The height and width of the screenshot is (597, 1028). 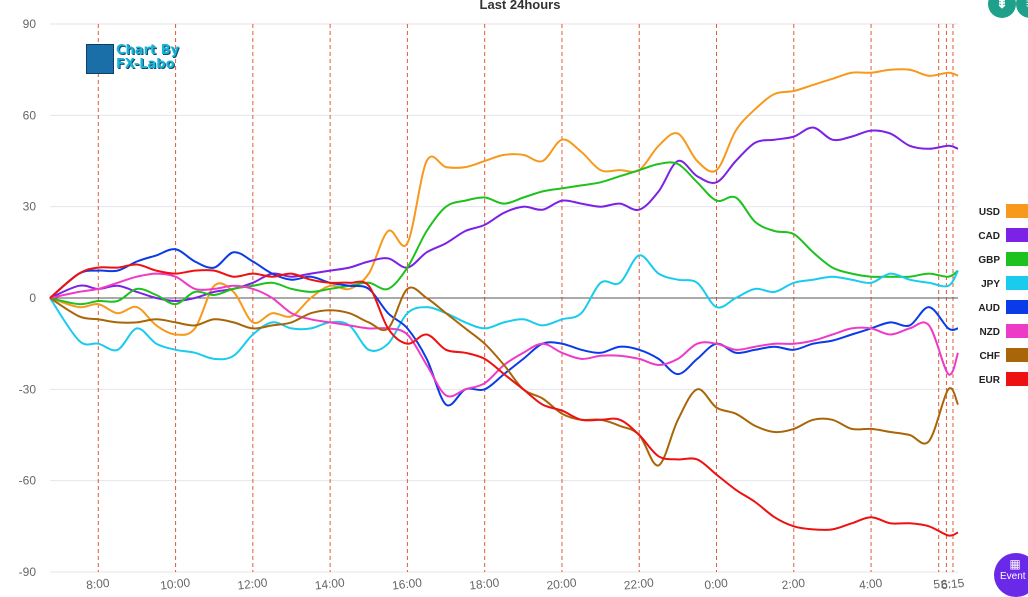 What do you see at coordinates (330, 583) in the screenshot?
I see `x-tick-label: 14:00` at bounding box center [330, 583].